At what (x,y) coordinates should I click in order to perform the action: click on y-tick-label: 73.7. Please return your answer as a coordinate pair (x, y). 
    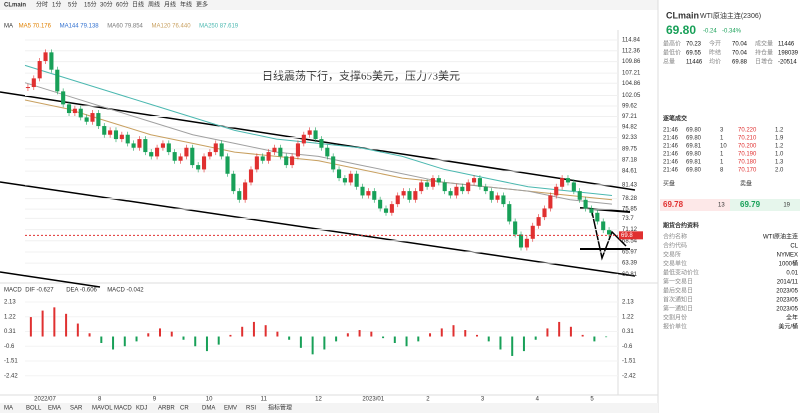
    Looking at the image, I should click on (628, 219).